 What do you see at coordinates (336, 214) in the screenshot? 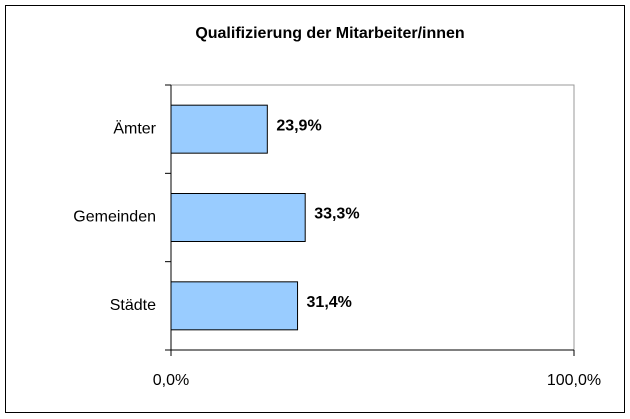
I see `value-label: 33,3%` at bounding box center [336, 214].